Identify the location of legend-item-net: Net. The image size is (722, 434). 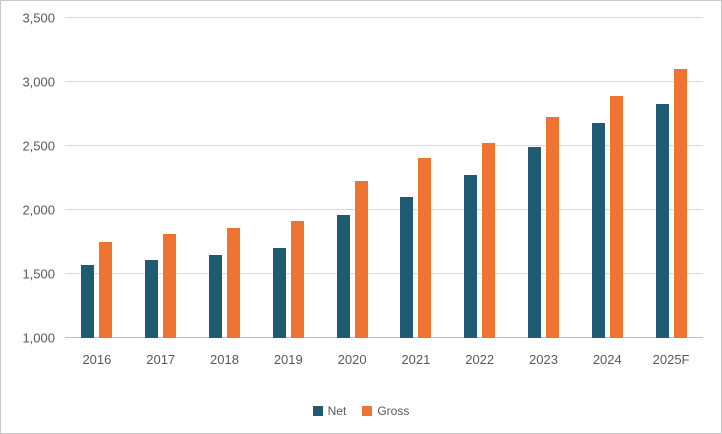
(329, 411).